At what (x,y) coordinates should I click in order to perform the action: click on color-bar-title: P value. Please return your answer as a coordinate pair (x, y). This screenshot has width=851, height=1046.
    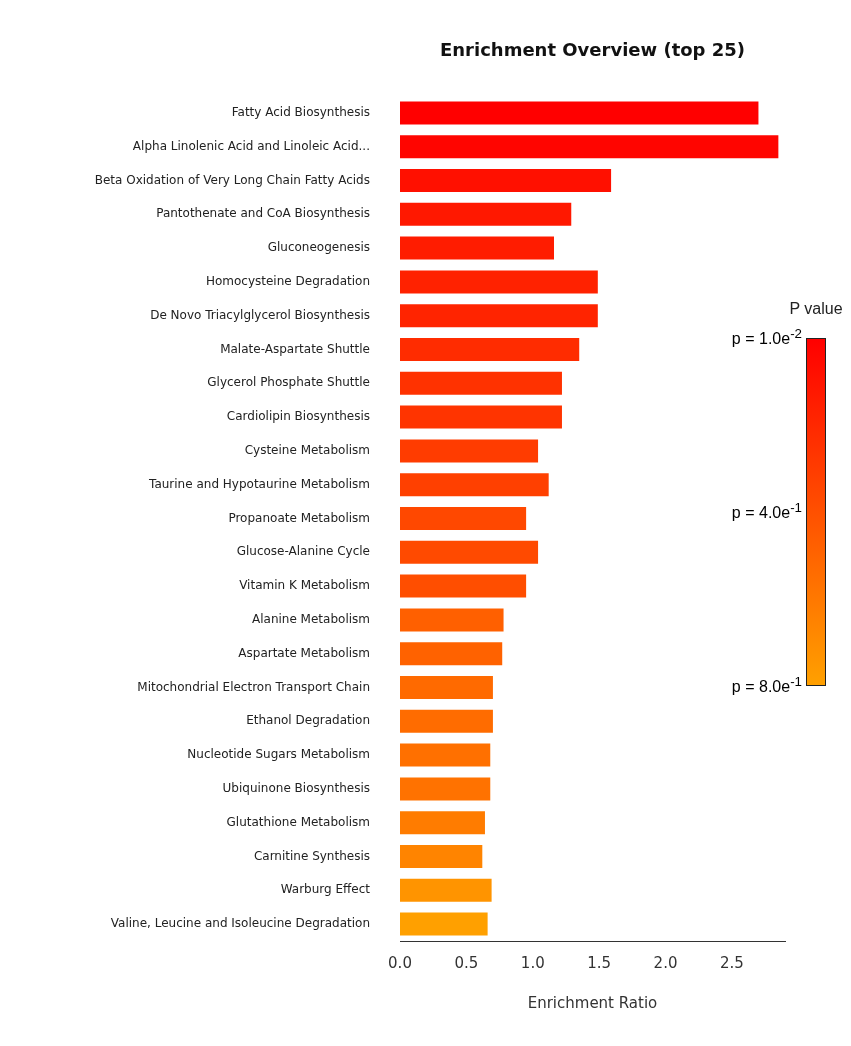
    Looking at the image, I should click on (816, 309).